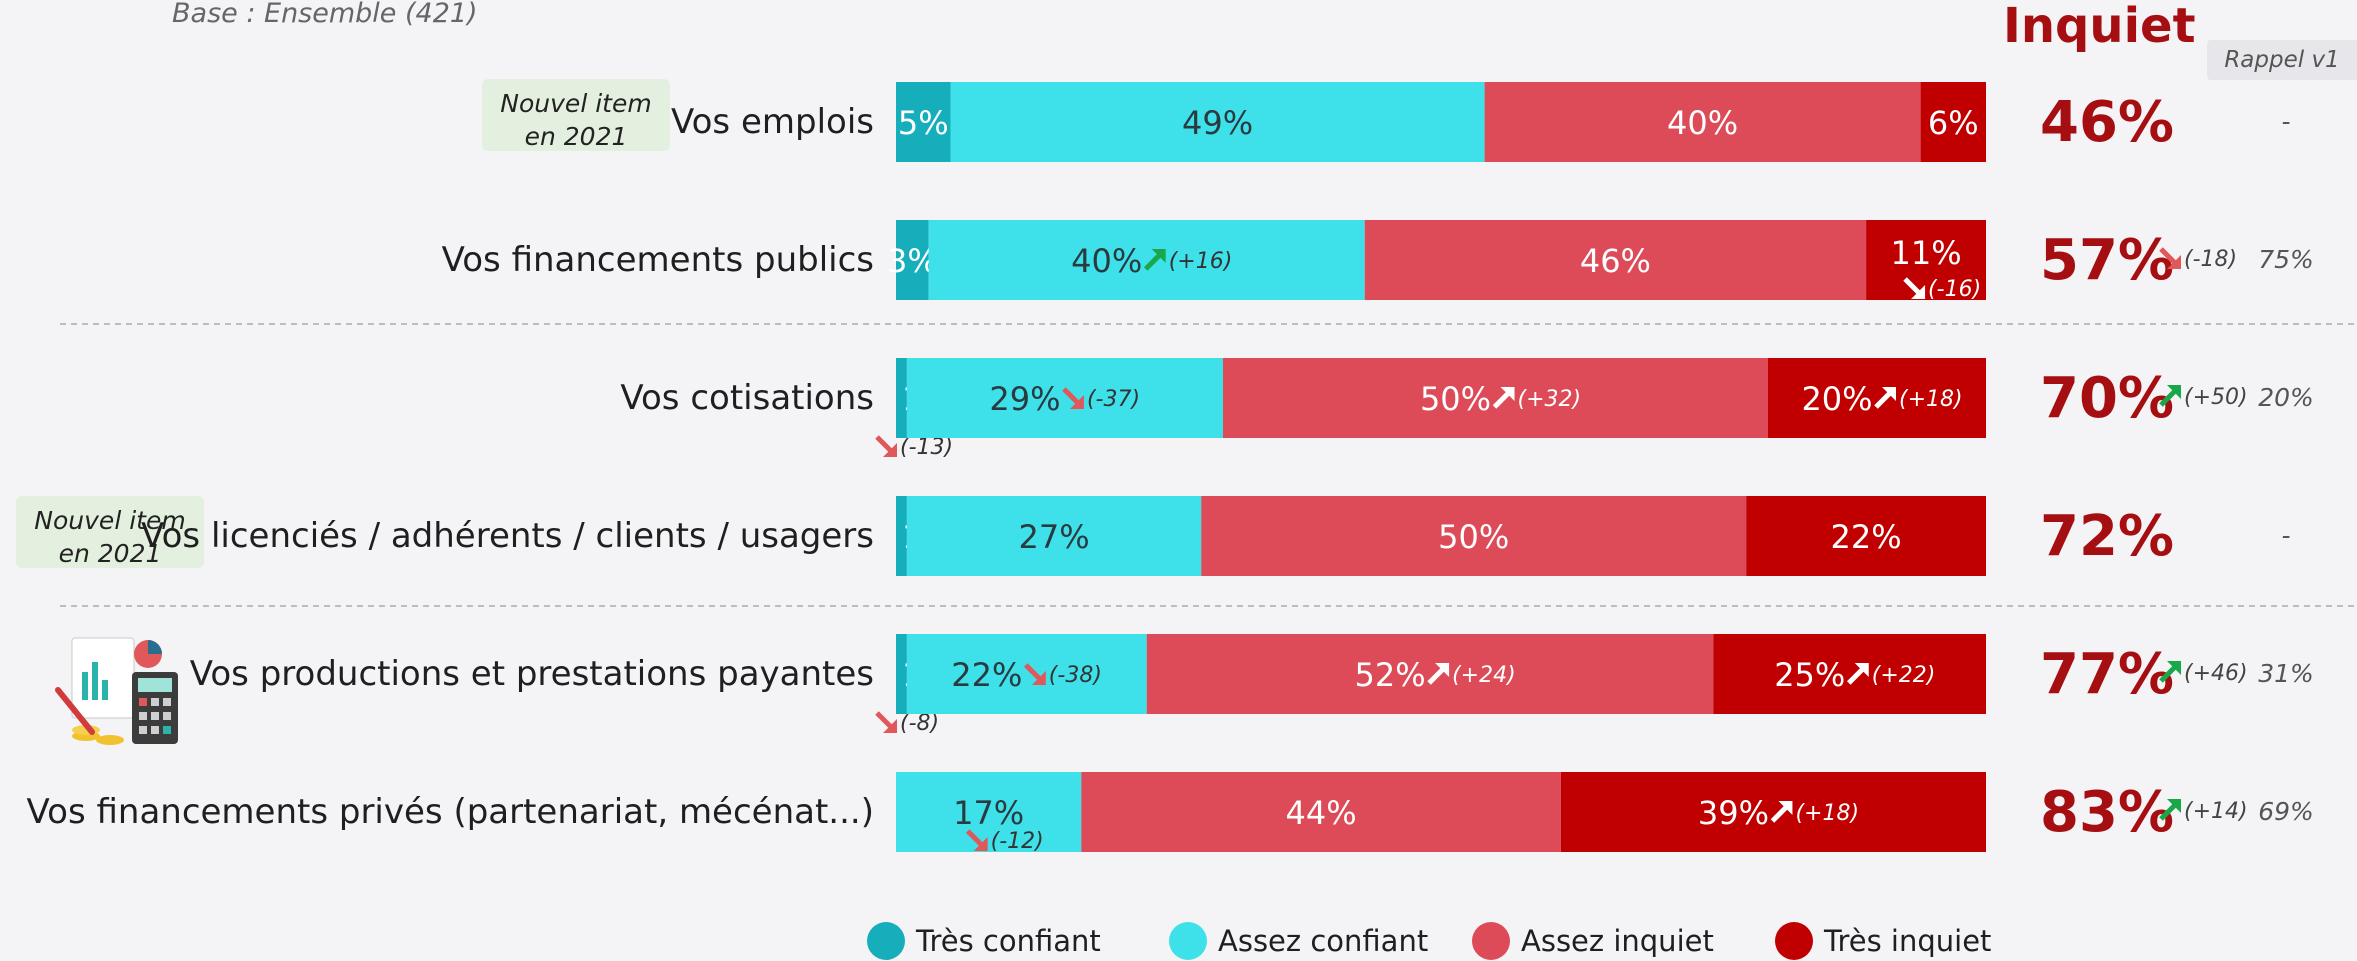 This screenshot has height=961, width=2357. I want to click on value-label: 52%, so click(1390, 675).